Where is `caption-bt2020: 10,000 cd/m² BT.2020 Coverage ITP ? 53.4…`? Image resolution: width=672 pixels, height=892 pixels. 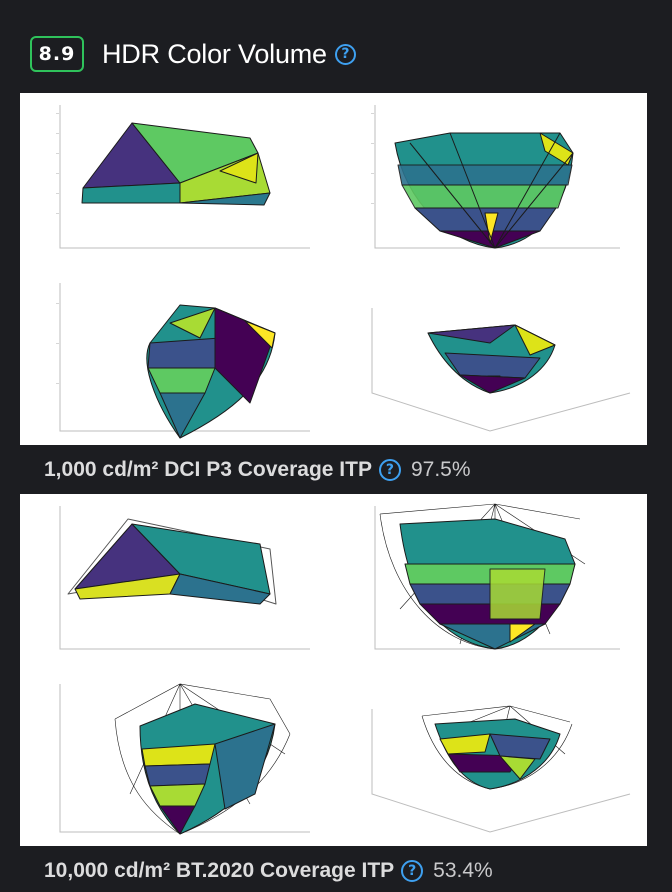 caption-bt2020: 10,000 cd/m² BT.2020 Coverage ITP ? 53.4… is located at coordinates (268, 871).